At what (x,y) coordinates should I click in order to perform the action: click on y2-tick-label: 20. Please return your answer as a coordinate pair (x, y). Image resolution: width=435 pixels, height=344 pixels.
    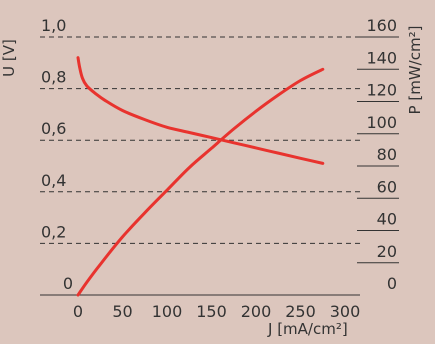
    Looking at the image, I should click on (387, 251).